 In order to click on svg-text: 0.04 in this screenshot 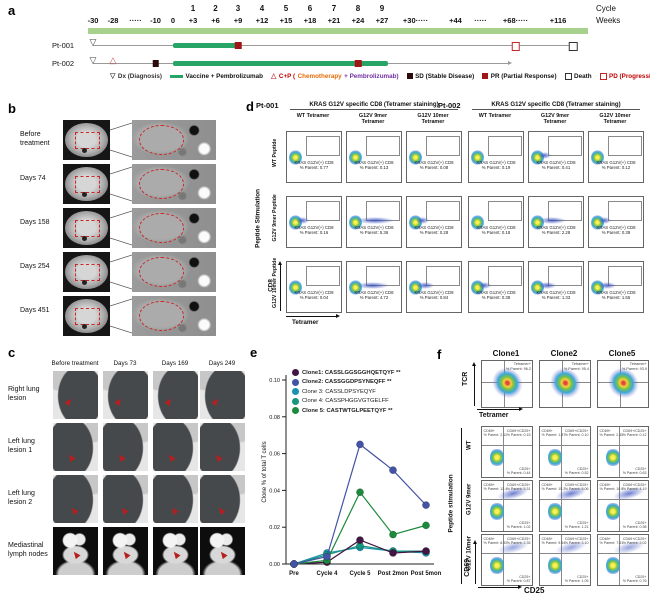, I will do `click(274, 491)`.